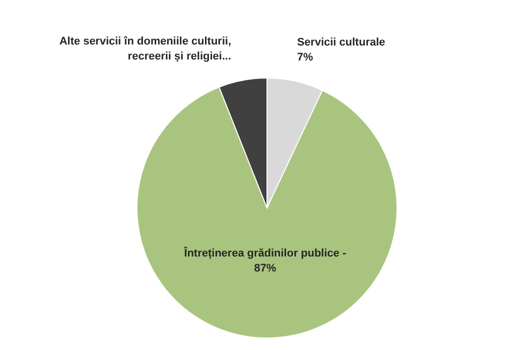  I want to click on data-label: 87%, so click(265, 268).